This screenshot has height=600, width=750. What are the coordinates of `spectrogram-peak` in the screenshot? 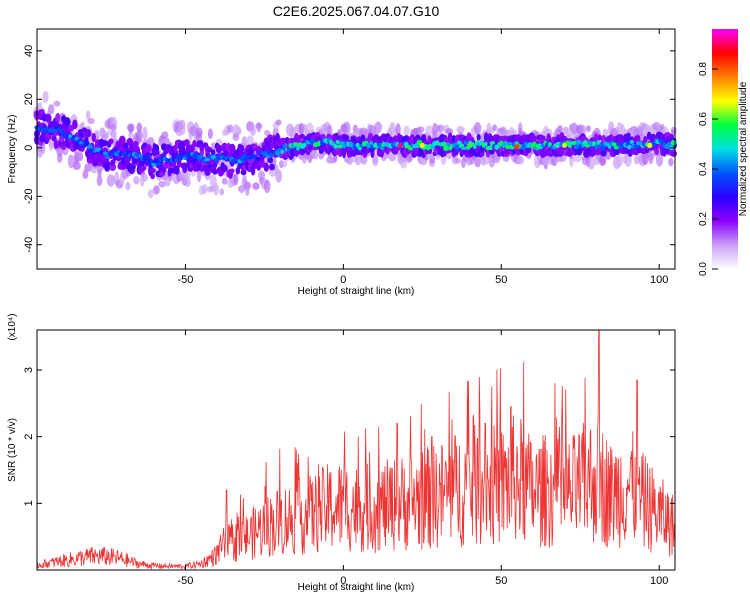 It's located at (650, 145).